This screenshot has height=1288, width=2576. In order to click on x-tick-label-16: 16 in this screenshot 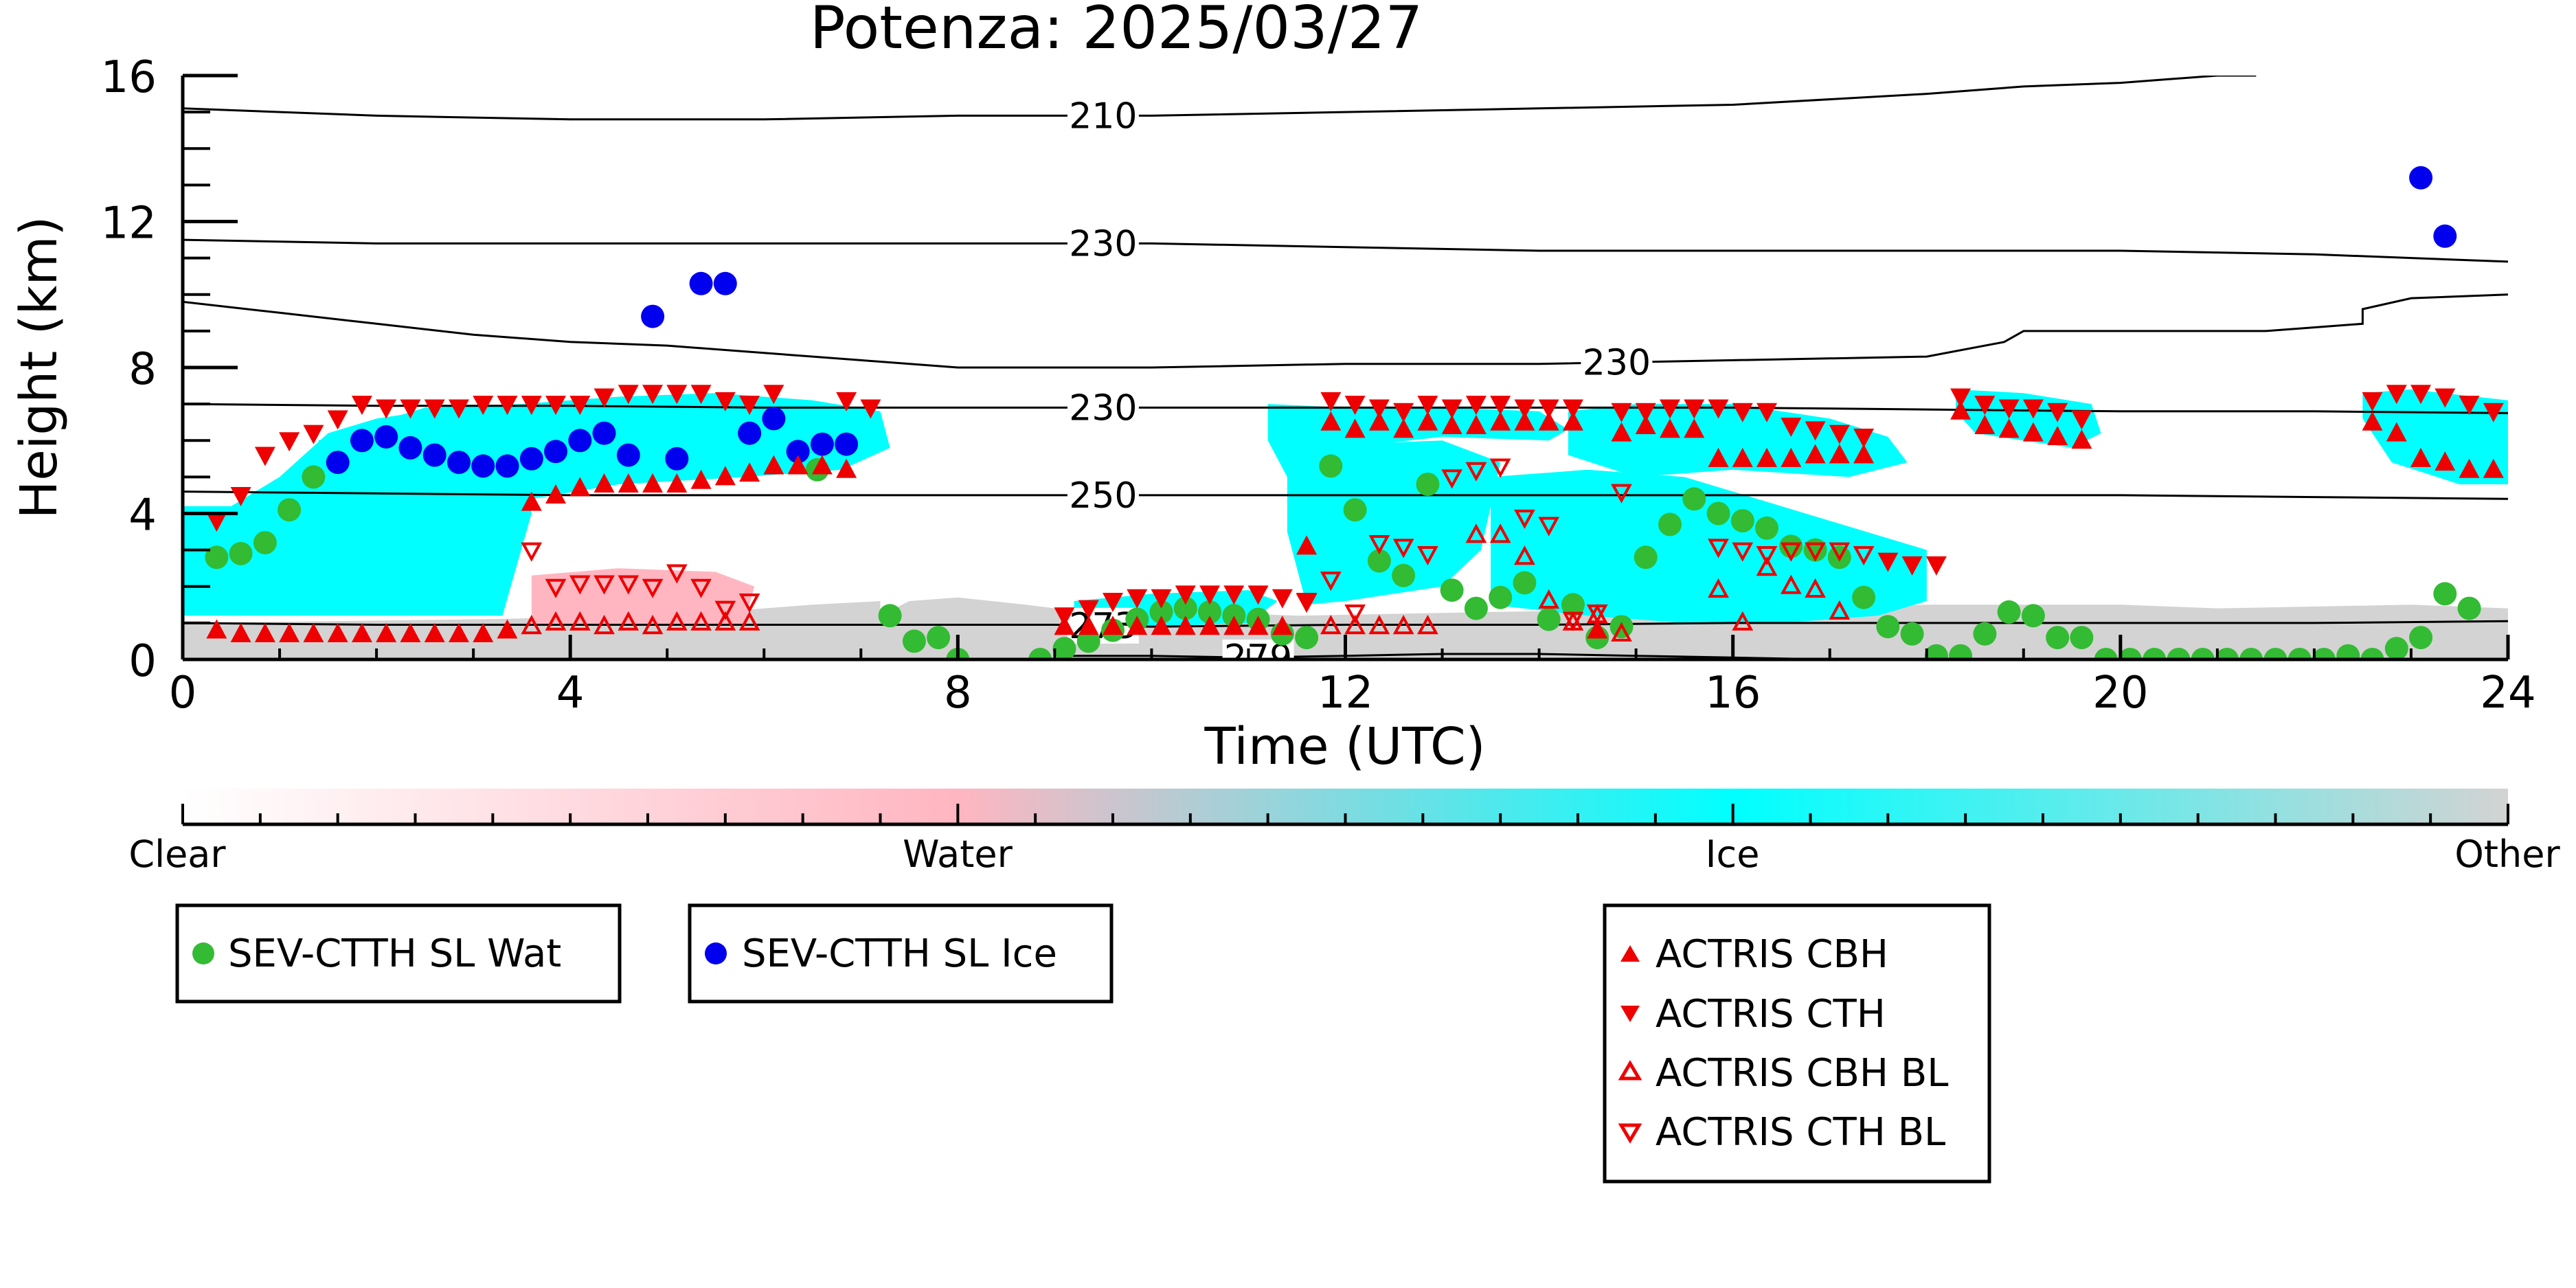, I will do `click(1733, 693)`.